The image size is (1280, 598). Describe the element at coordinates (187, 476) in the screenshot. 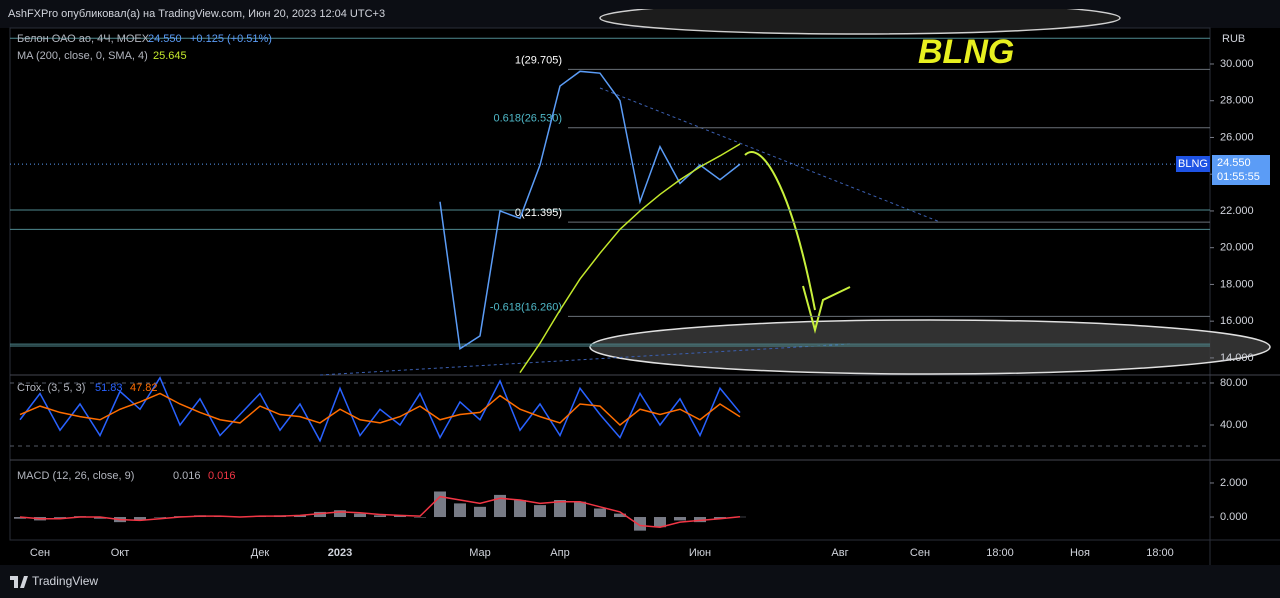

I see `macd-hist-value: 0.016` at that location.